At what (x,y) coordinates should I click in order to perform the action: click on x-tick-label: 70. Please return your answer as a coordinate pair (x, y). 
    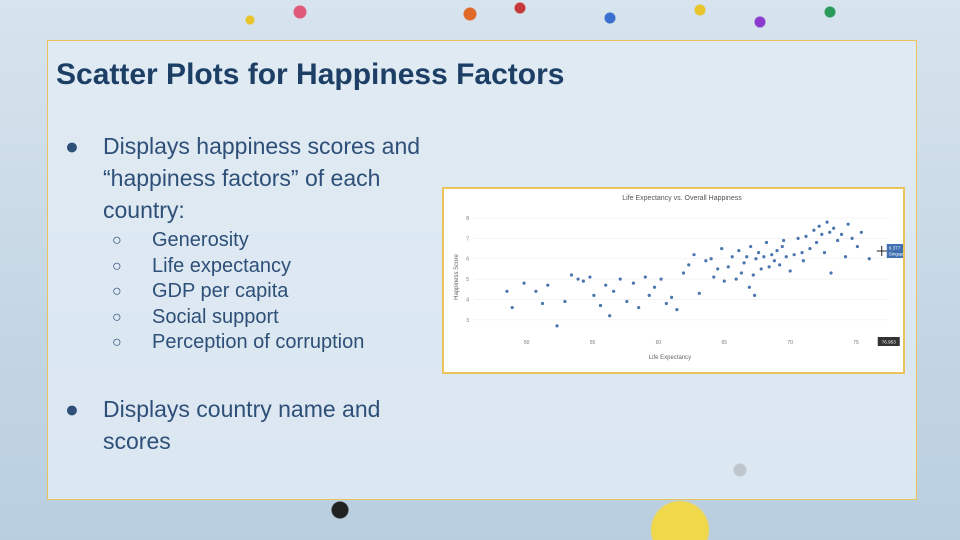
    Looking at the image, I should click on (790, 343).